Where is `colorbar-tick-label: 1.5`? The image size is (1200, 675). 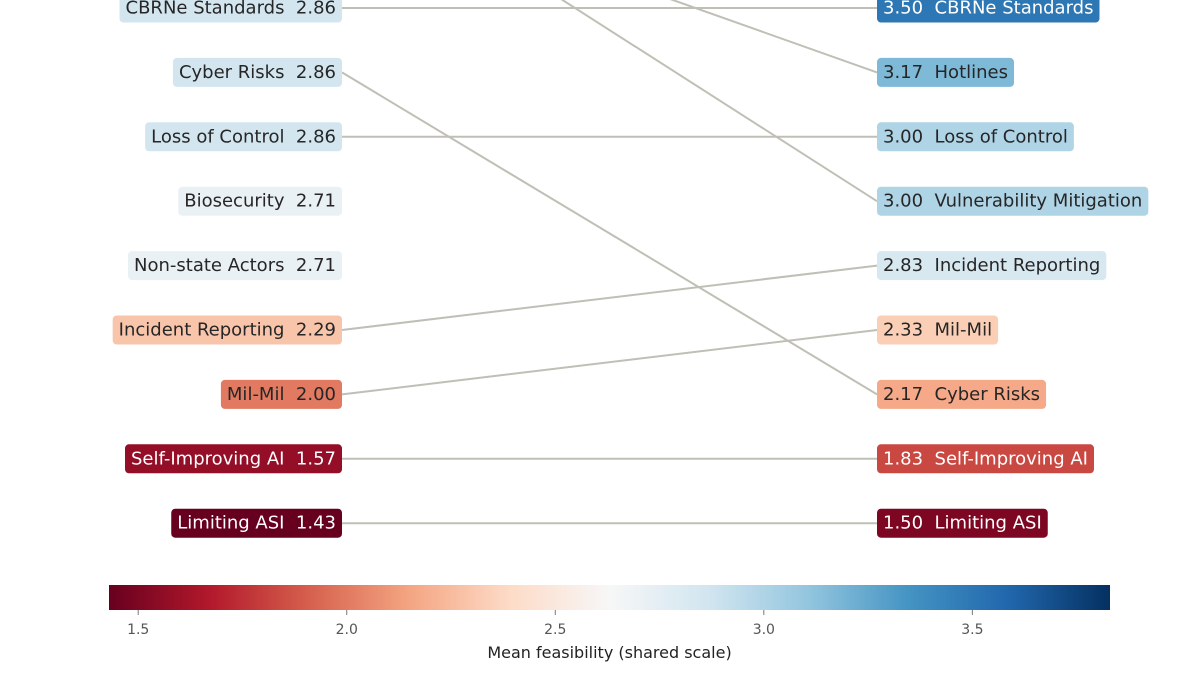
colorbar-tick-label: 1.5 is located at coordinates (138, 630).